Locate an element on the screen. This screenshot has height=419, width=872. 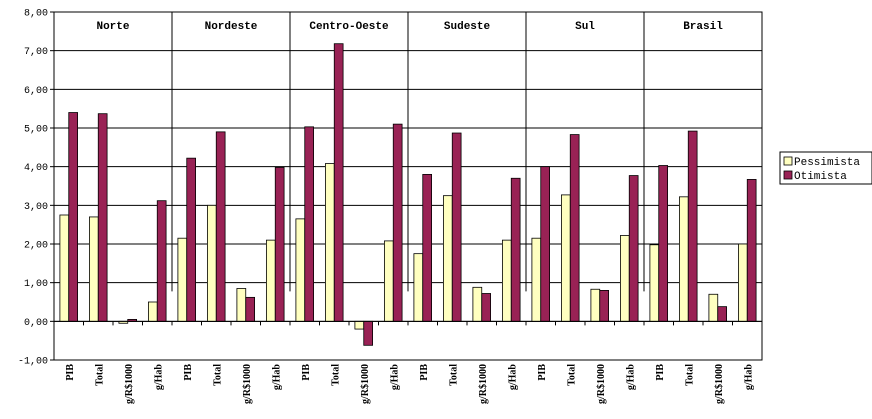
y-tick-label: 7,00 is located at coordinates (36, 52).